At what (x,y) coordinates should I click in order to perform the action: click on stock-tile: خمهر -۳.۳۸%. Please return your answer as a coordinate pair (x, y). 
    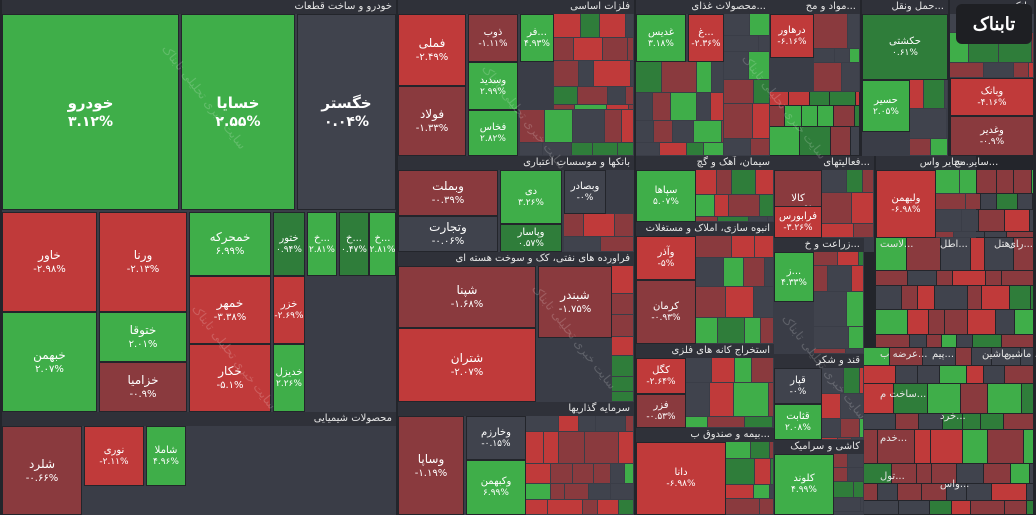
    Looking at the image, I should click on (230, 310).